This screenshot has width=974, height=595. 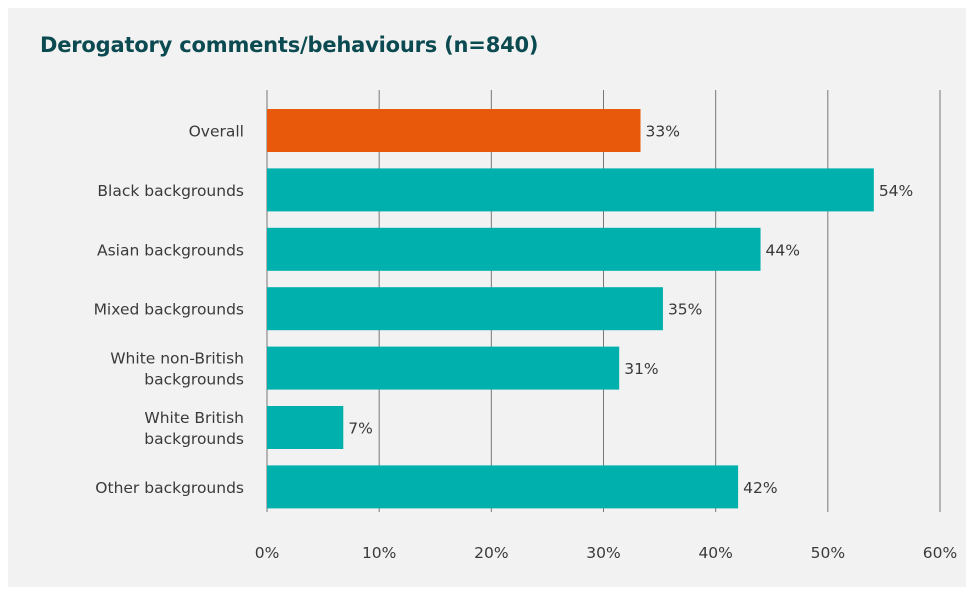 What do you see at coordinates (177, 359) in the screenshot?
I see `category-label: White non-British` at bounding box center [177, 359].